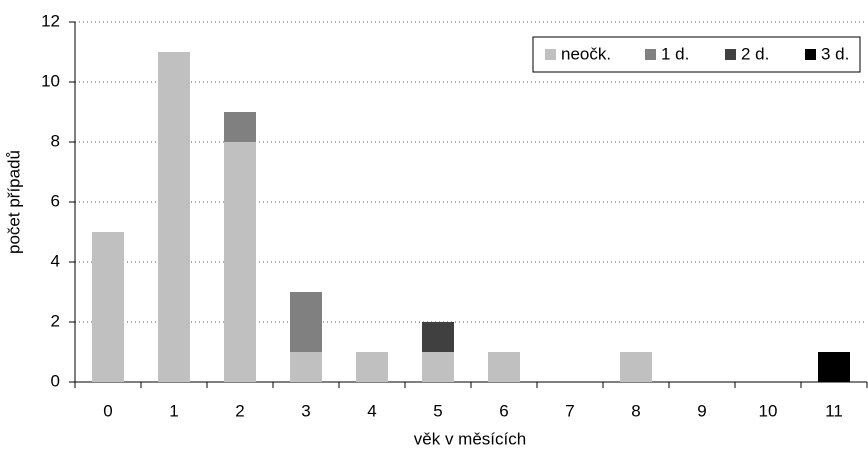 The width and height of the screenshot is (868, 455). I want to click on legend-label: 2 d., so click(755, 53).